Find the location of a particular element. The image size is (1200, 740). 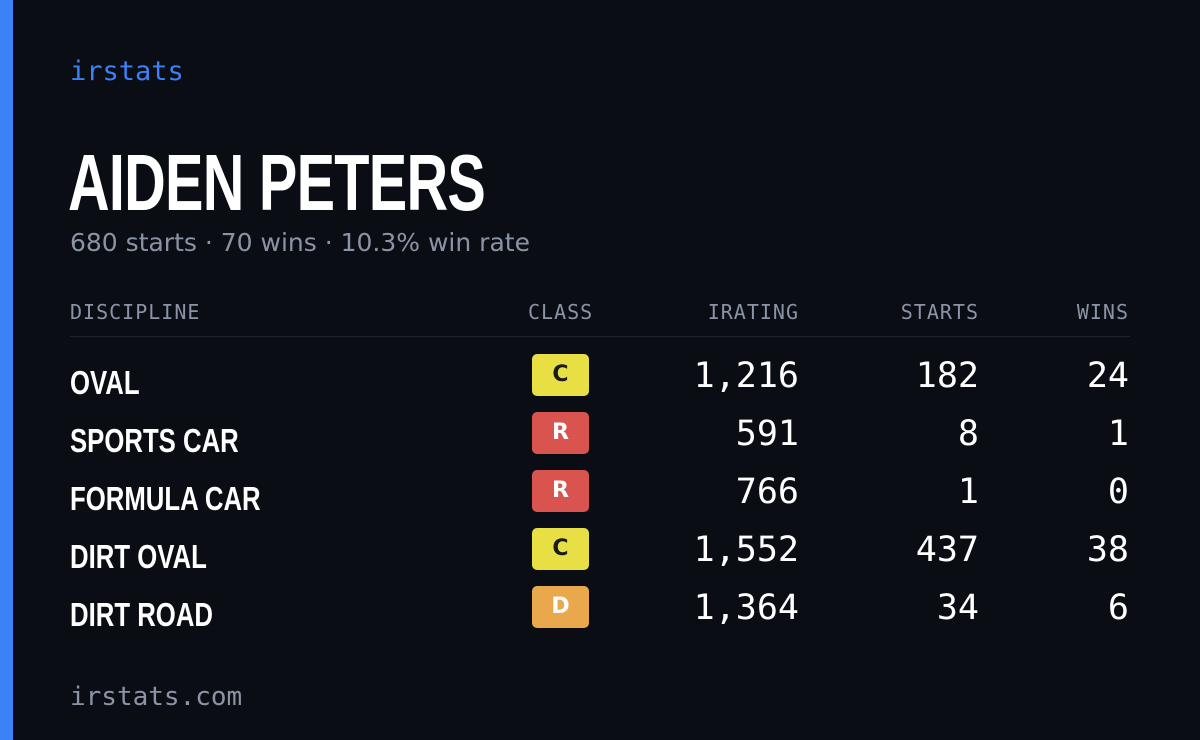

driver-name: AIDEN PETERS is located at coordinates (277, 182).